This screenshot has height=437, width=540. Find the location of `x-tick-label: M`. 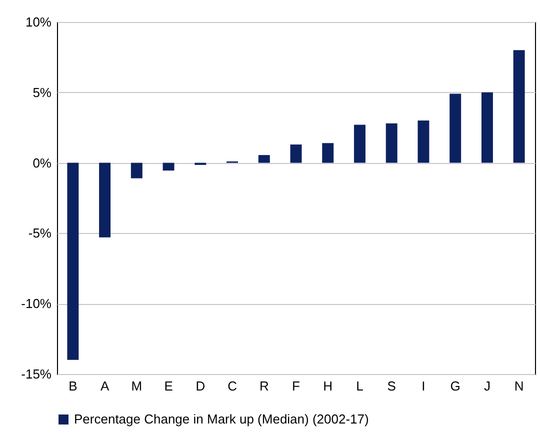

x-tick-label: M is located at coordinates (136, 386).